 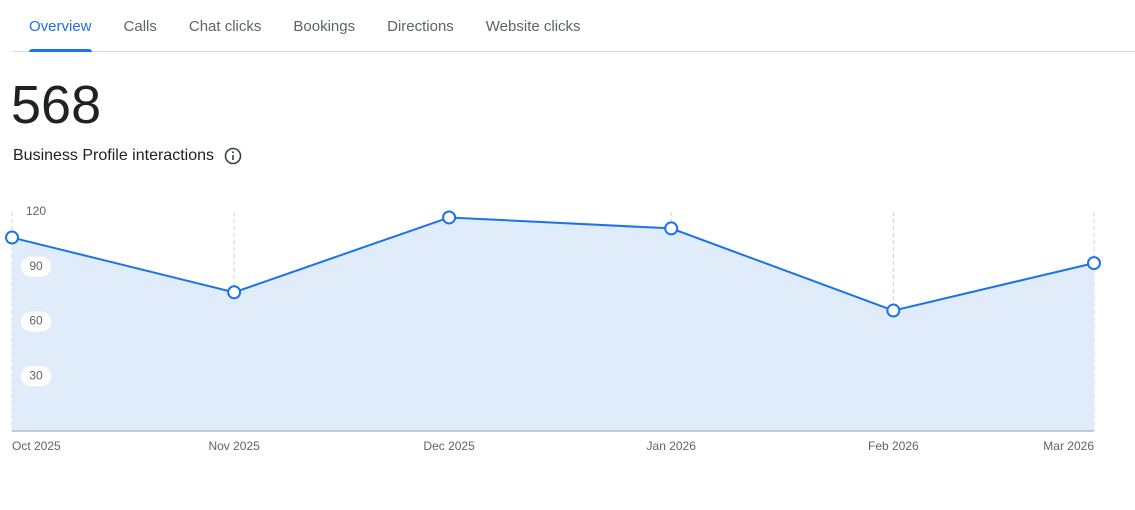 What do you see at coordinates (140, 26) in the screenshot?
I see `tab: Calls` at bounding box center [140, 26].